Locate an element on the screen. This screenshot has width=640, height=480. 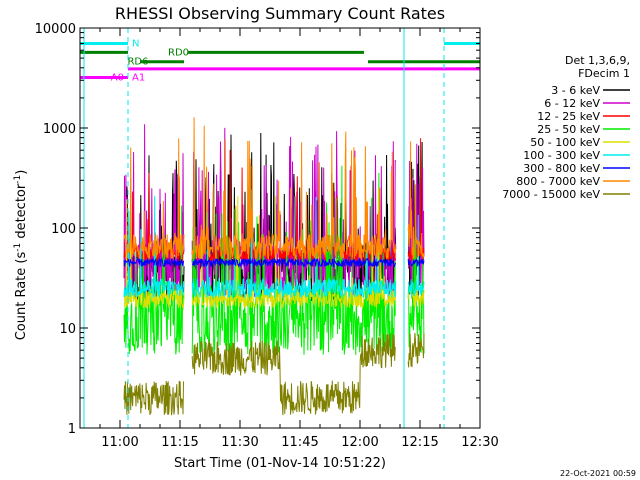
x-axis-label: Start Time (01-Nov-14 10:51:22) is located at coordinates (280, 463).